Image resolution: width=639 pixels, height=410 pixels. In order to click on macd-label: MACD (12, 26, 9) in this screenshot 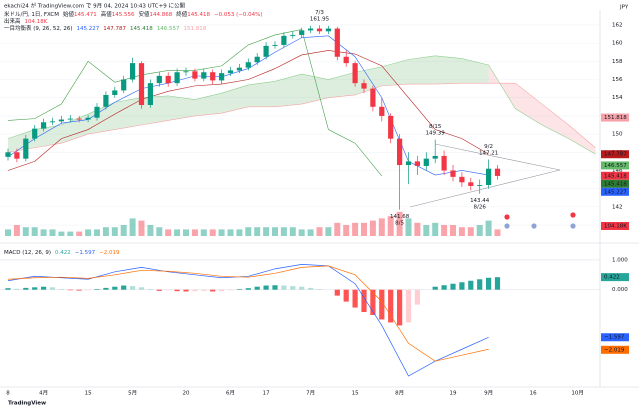, I will do `click(27, 253)`.